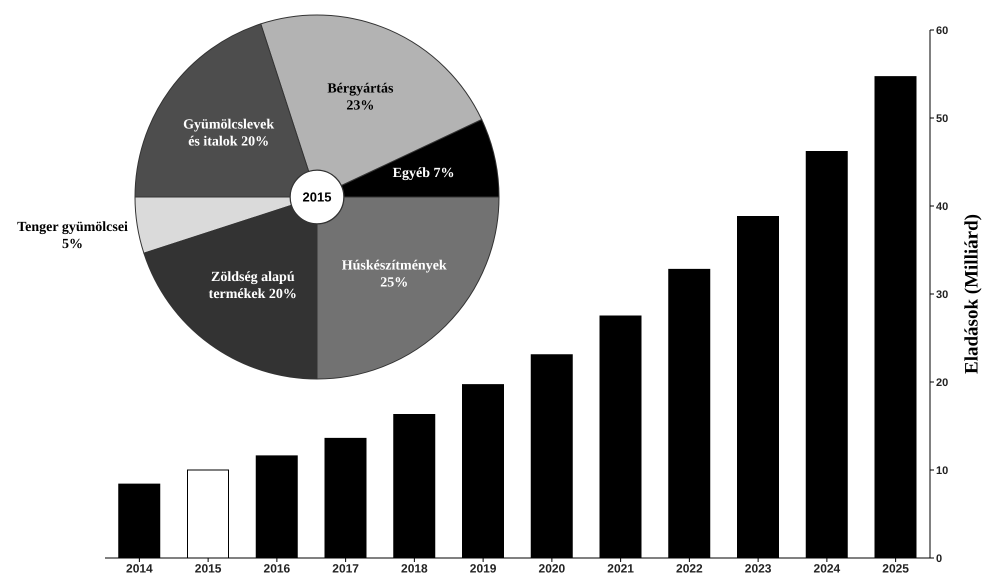 Image resolution: width=997 pixels, height=586 pixels. What do you see at coordinates (317, 197) in the screenshot?
I see `text: 2015` at bounding box center [317, 197].